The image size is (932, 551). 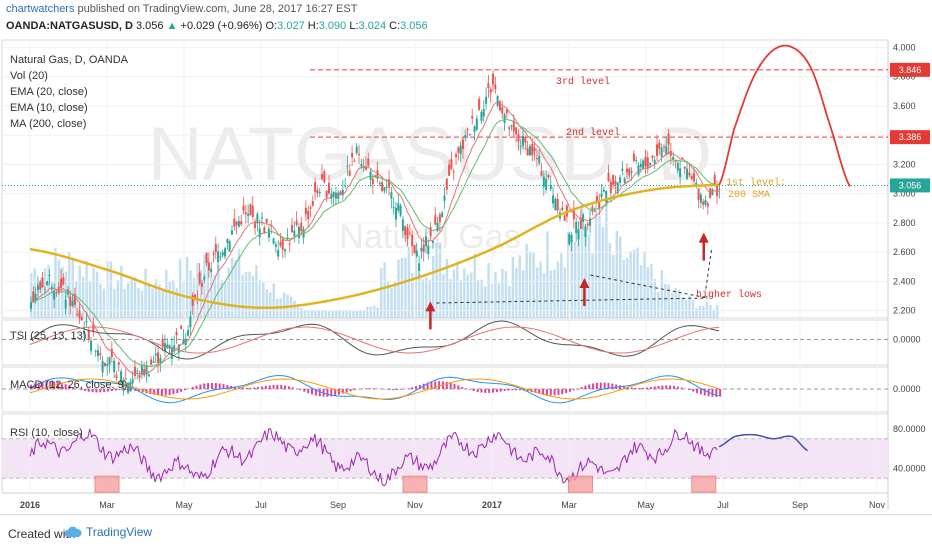 What do you see at coordinates (723, 505) in the screenshot?
I see `x-tick-label: Jul` at bounding box center [723, 505].